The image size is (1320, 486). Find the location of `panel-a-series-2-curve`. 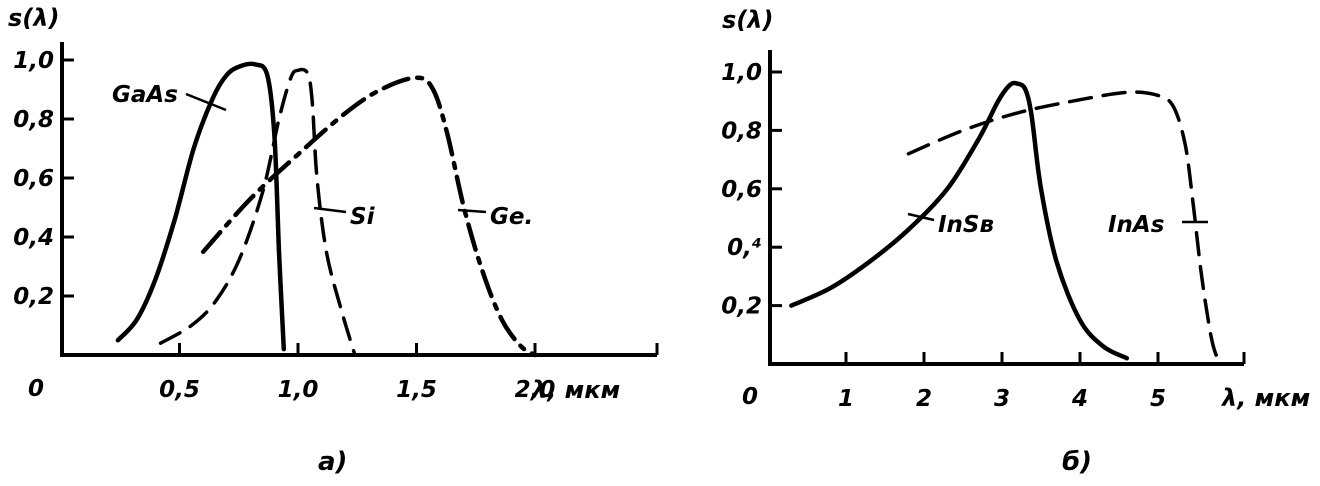

panel-a-series-2-curve is located at coordinates (369, 216).